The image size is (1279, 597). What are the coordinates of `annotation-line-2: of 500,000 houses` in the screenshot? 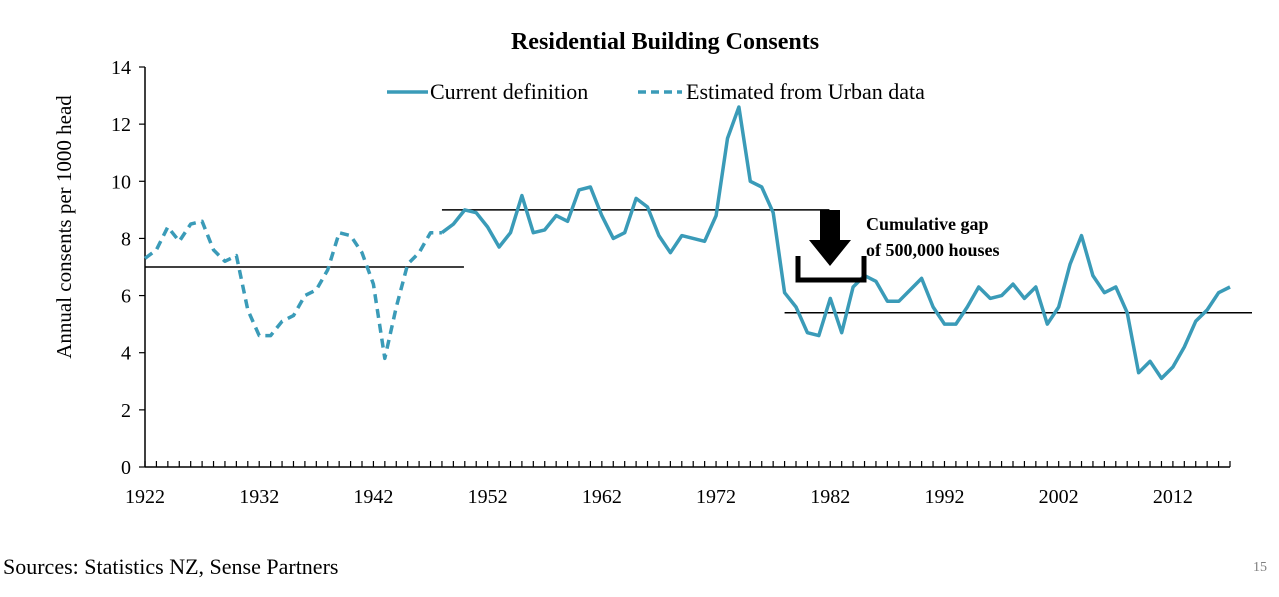 It's located at (933, 250).